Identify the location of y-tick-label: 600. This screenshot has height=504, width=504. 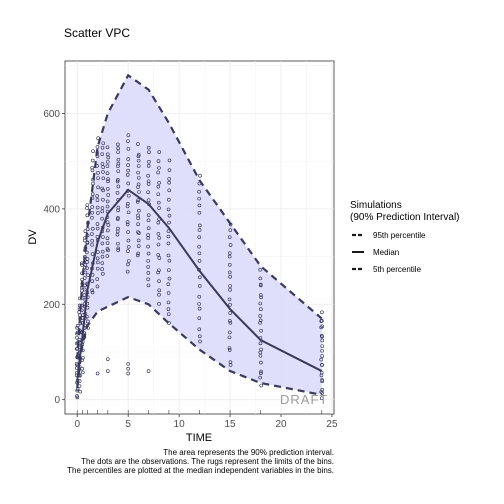
(51, 114).